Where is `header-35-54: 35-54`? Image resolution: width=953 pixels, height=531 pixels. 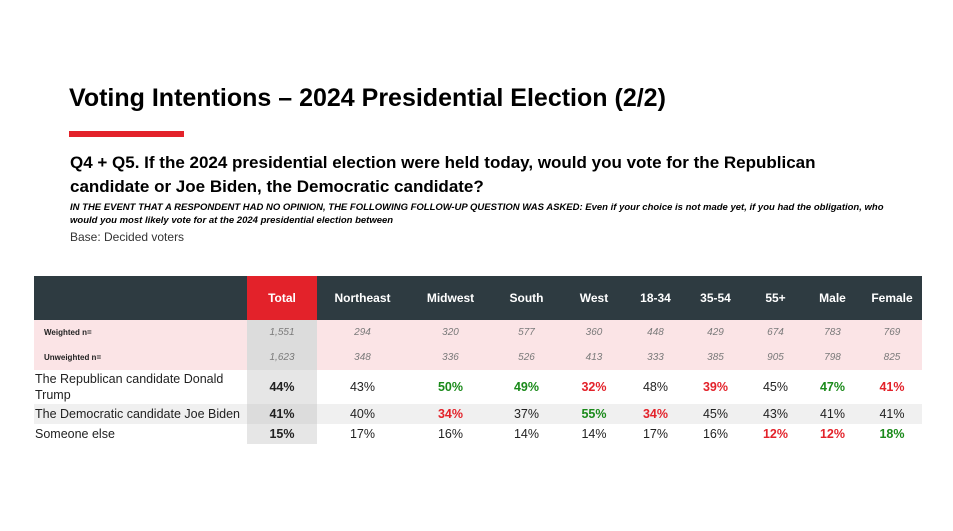 header-35-54: 35-54 is located at coordinates (715, 298).